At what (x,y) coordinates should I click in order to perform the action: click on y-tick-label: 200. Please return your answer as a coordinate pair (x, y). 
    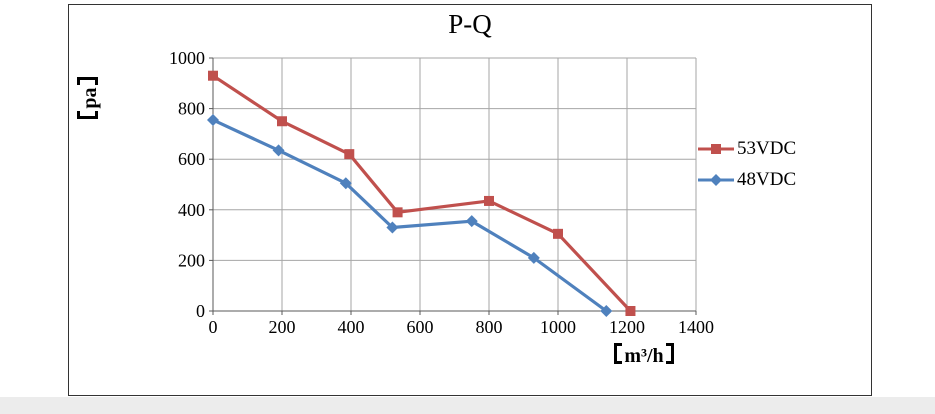
    Looking at the image, I should click on (191, 260).